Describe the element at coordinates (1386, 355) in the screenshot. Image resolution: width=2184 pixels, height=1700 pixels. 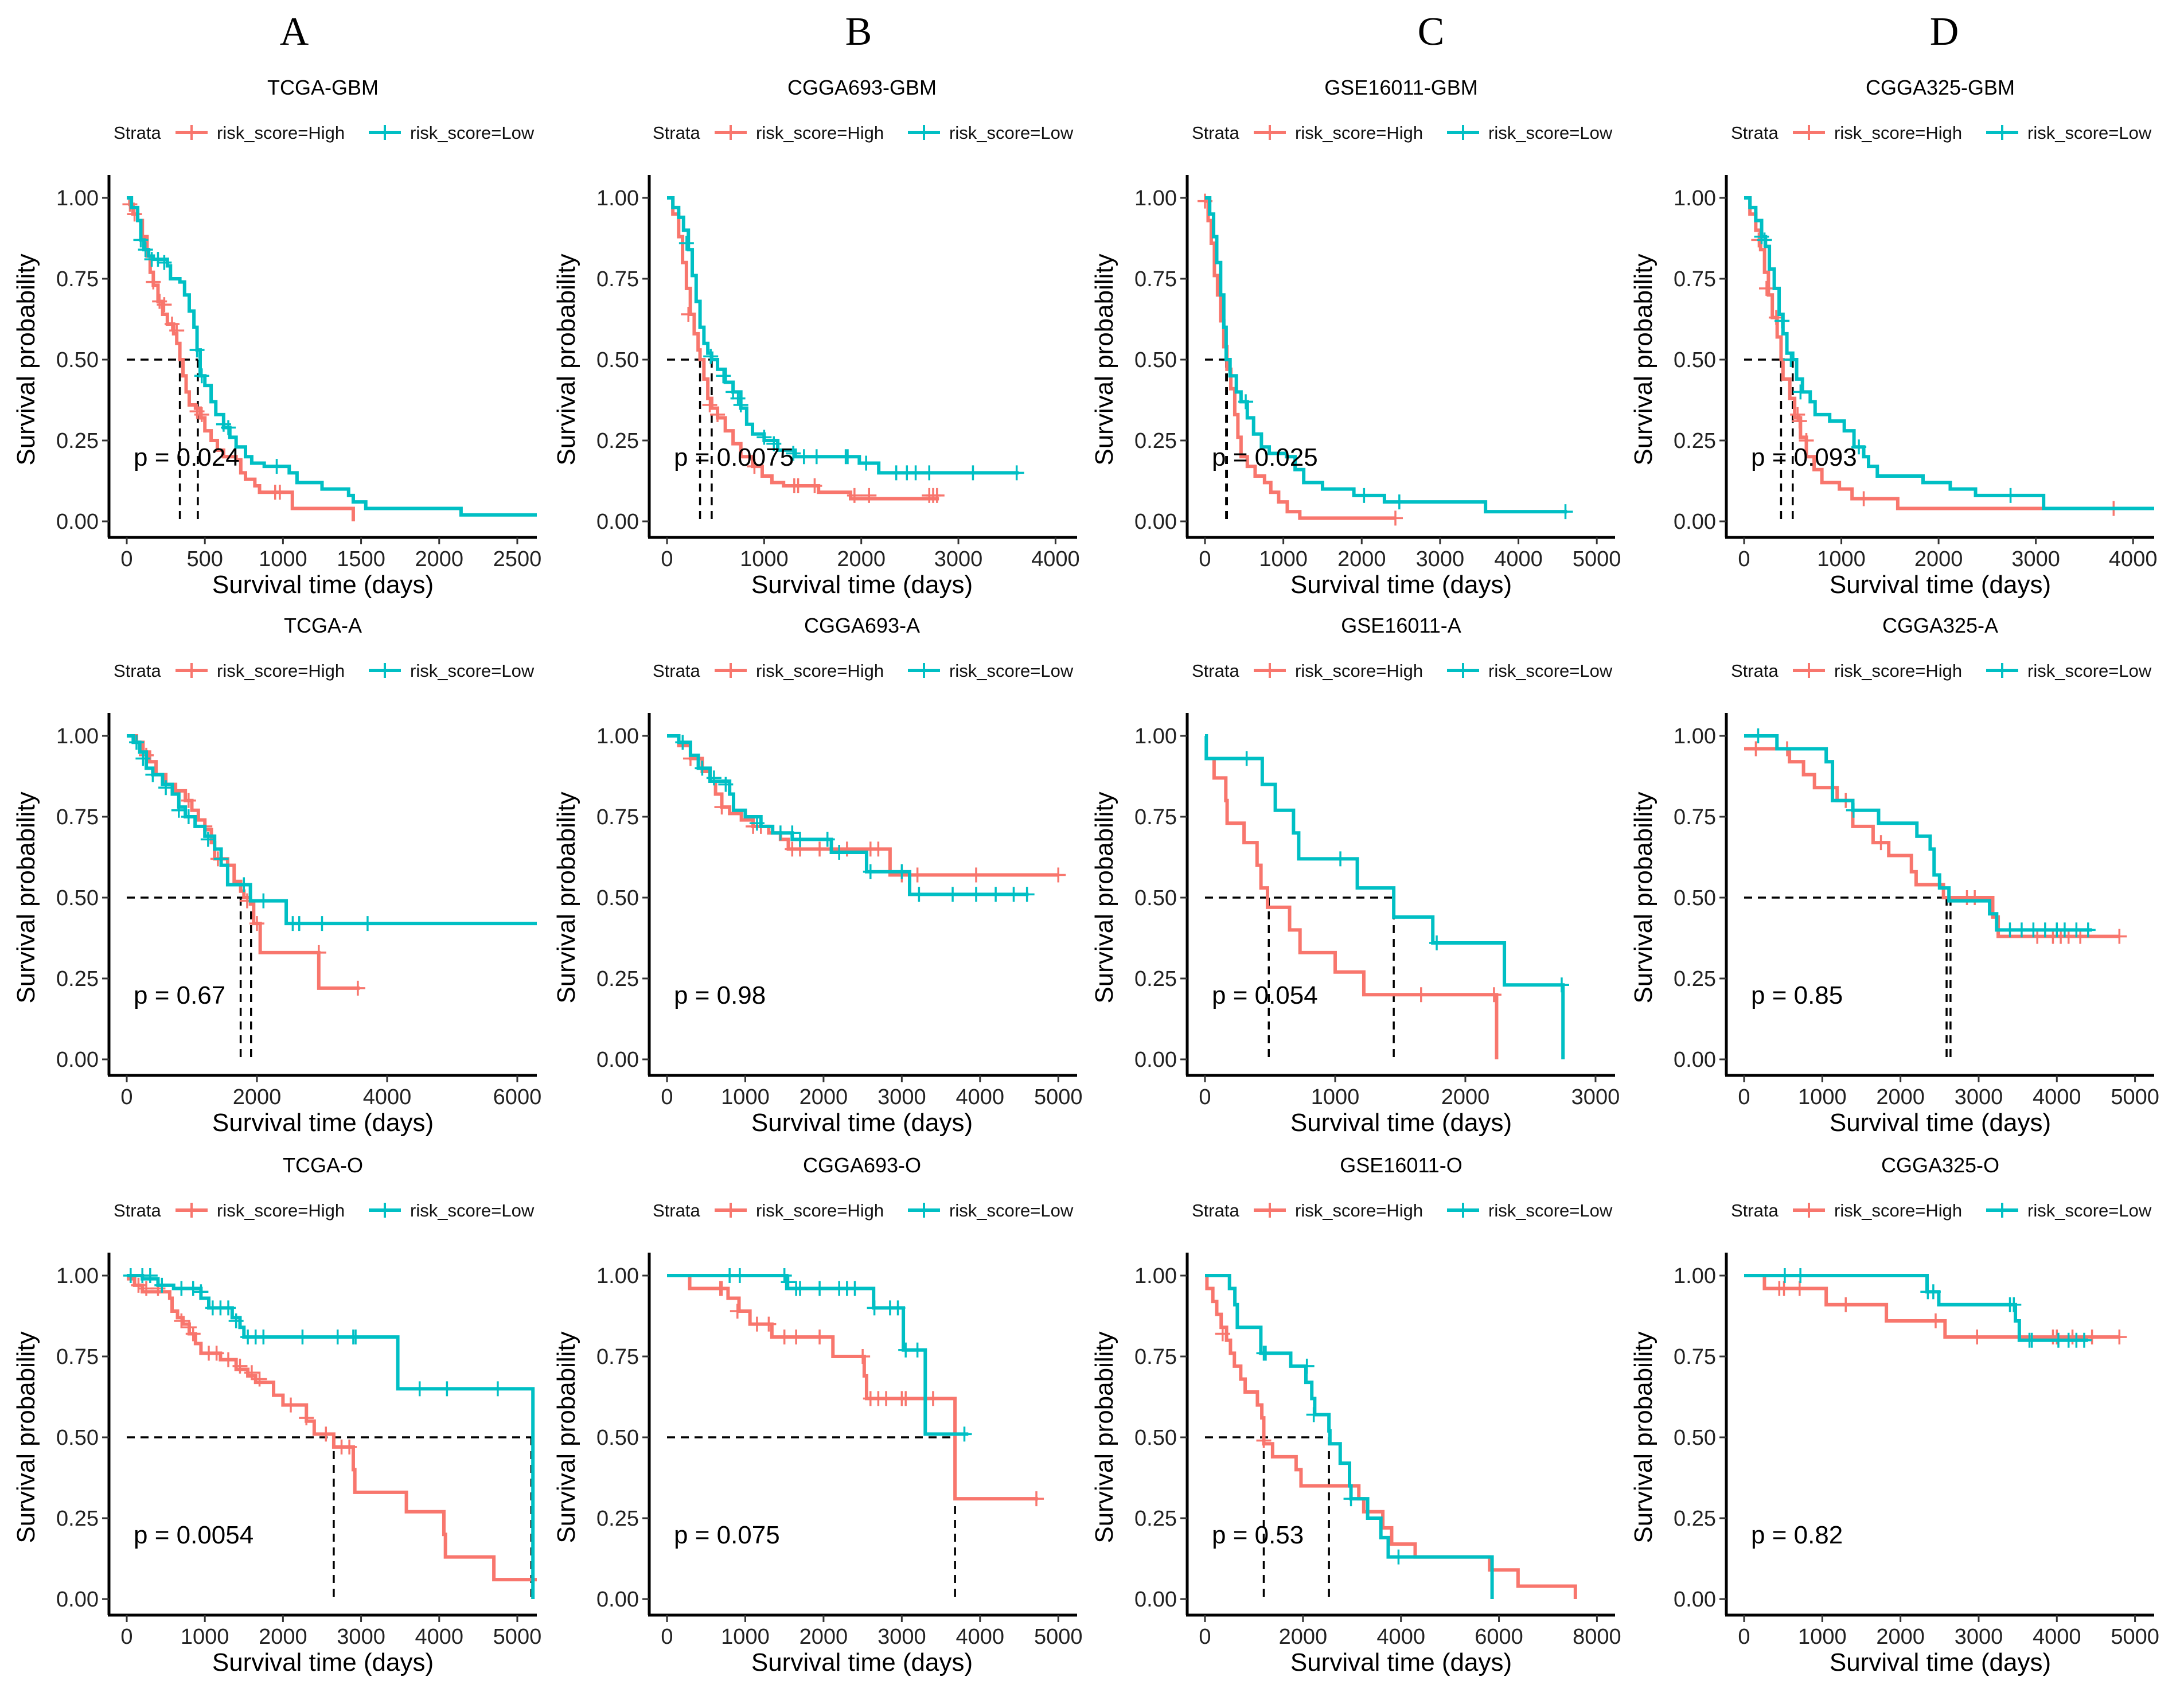
I see `km-curve-low` at that location.